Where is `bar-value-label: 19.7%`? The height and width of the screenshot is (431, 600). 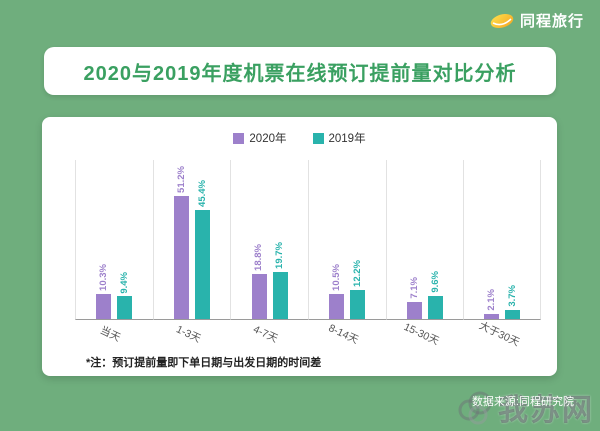
bar-value-label: 19.7% is located at coordinates (280, 255).